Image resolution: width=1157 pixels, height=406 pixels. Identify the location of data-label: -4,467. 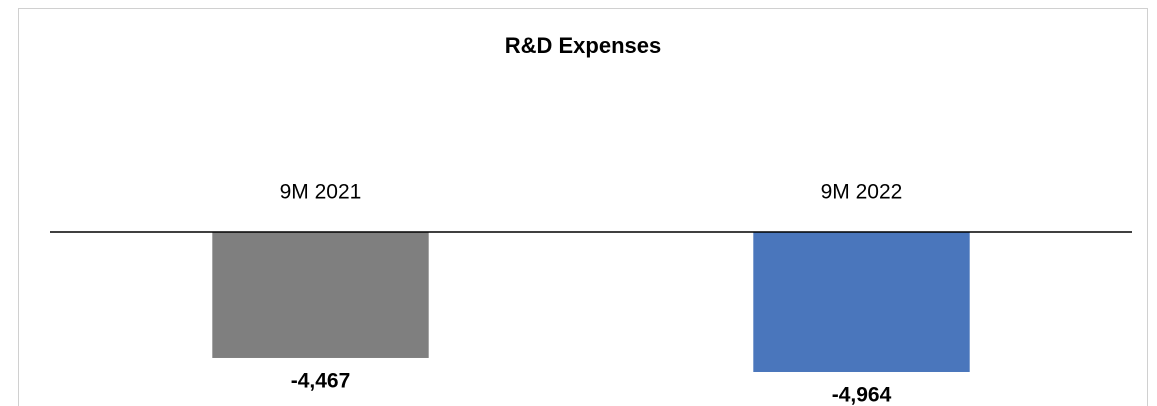
(321, 381).